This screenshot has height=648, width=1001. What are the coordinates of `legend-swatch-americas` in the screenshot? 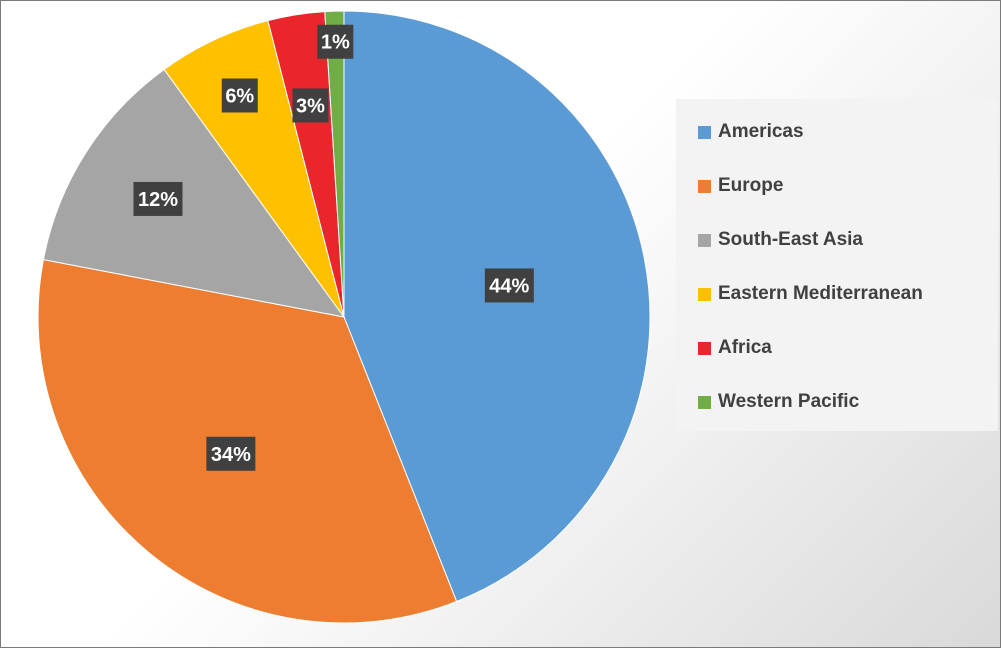 It's located at (704, 132).